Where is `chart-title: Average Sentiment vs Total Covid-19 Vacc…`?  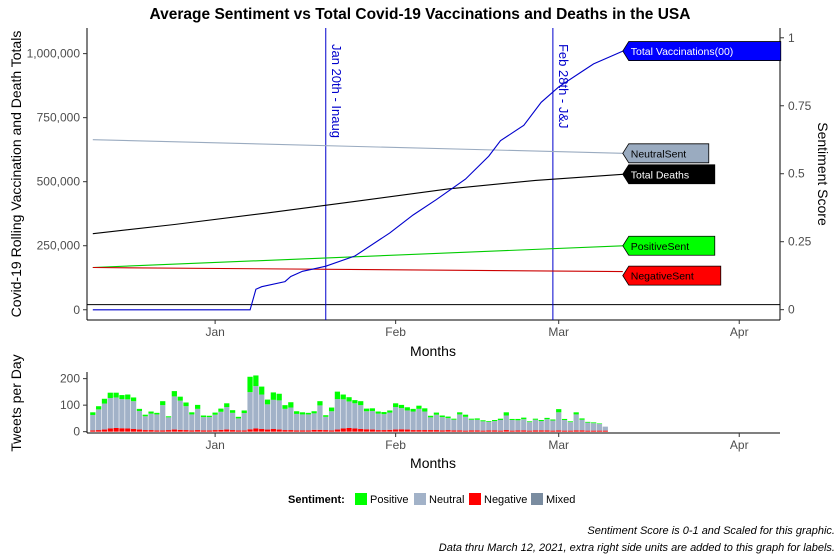 chart-title: Average Sentiment vs Total Covid-19 Vacc… is located at coordinates (420, 14).